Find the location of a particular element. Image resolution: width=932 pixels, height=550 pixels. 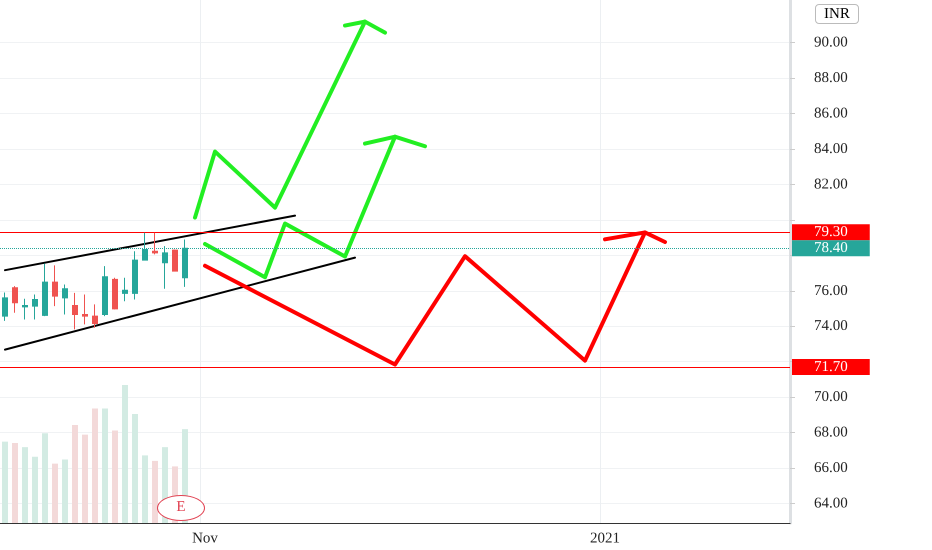

ref-line-label: 78.40 is located at coordinates (831, 248).